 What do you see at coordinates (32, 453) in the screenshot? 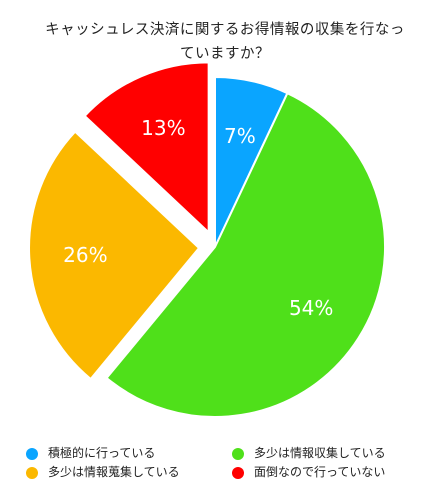
I see `legend-swatch-active` at bounding box center [32, 453].